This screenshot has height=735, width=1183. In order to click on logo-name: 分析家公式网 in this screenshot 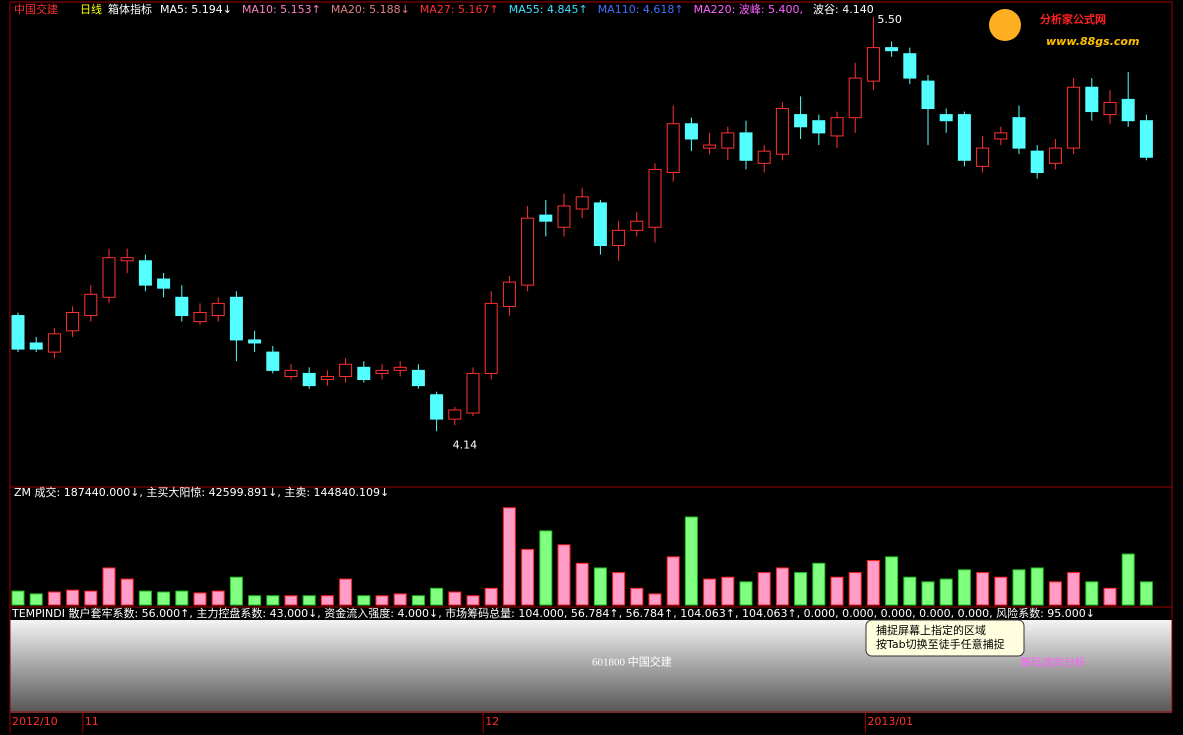, I will do `click(1073, 19)`.